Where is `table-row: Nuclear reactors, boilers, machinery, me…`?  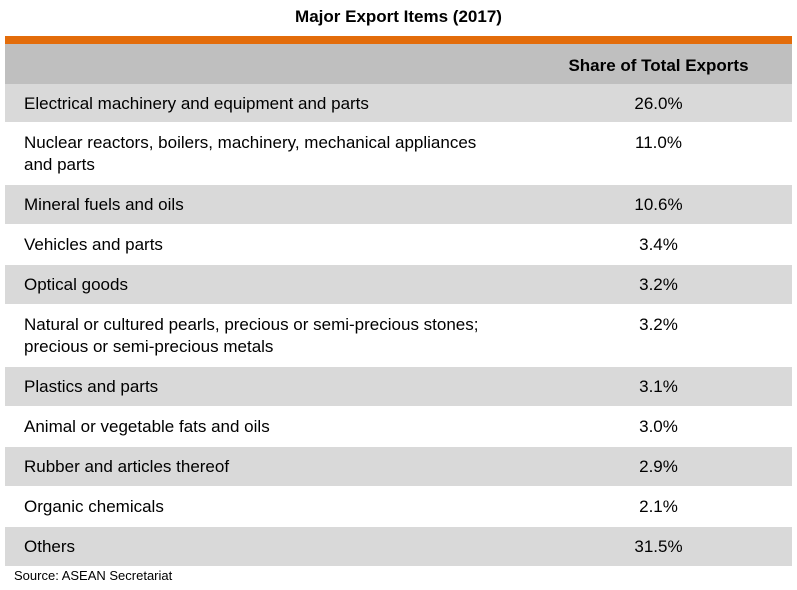 table-row: Nuclear reactors, boilers, machinery, me… is located at coordinates (398, 154).